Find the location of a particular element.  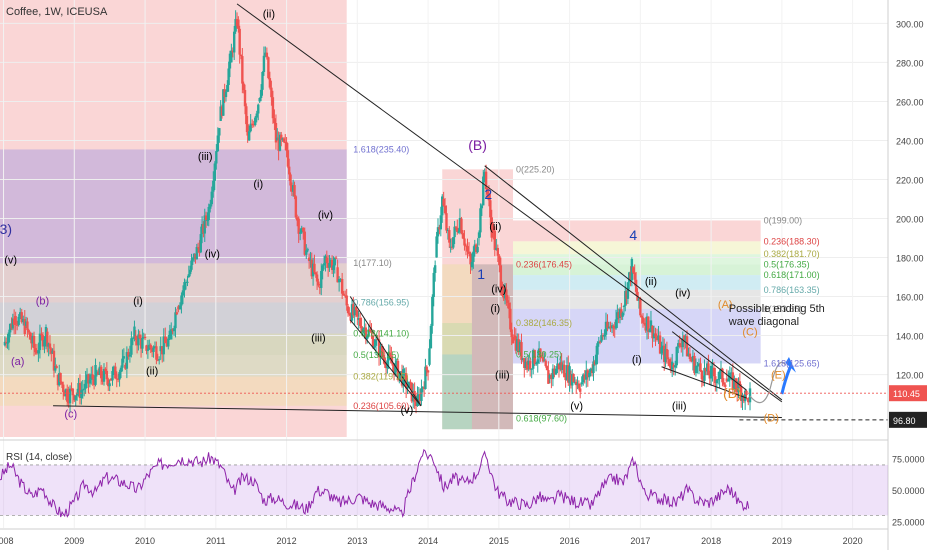

fib-label: 0.5(176.35) is located at coordinates (787, 265).